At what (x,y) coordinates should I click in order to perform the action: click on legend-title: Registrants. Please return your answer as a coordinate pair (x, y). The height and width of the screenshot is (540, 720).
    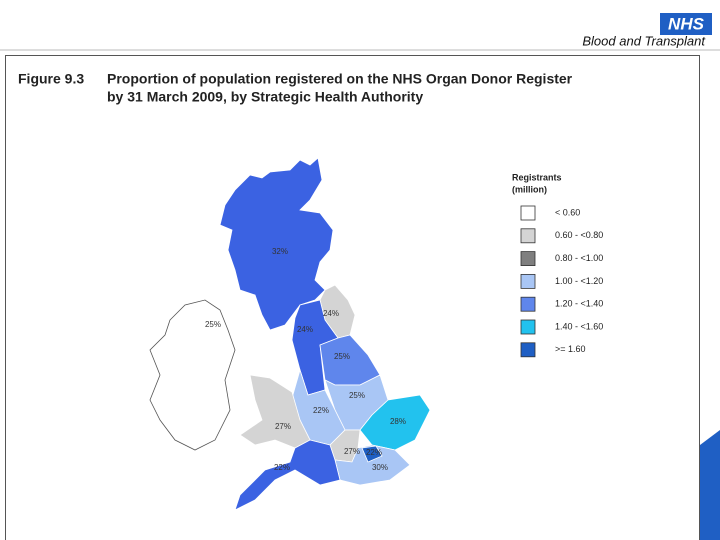
    Looking at the image, I should click on (537, 177).